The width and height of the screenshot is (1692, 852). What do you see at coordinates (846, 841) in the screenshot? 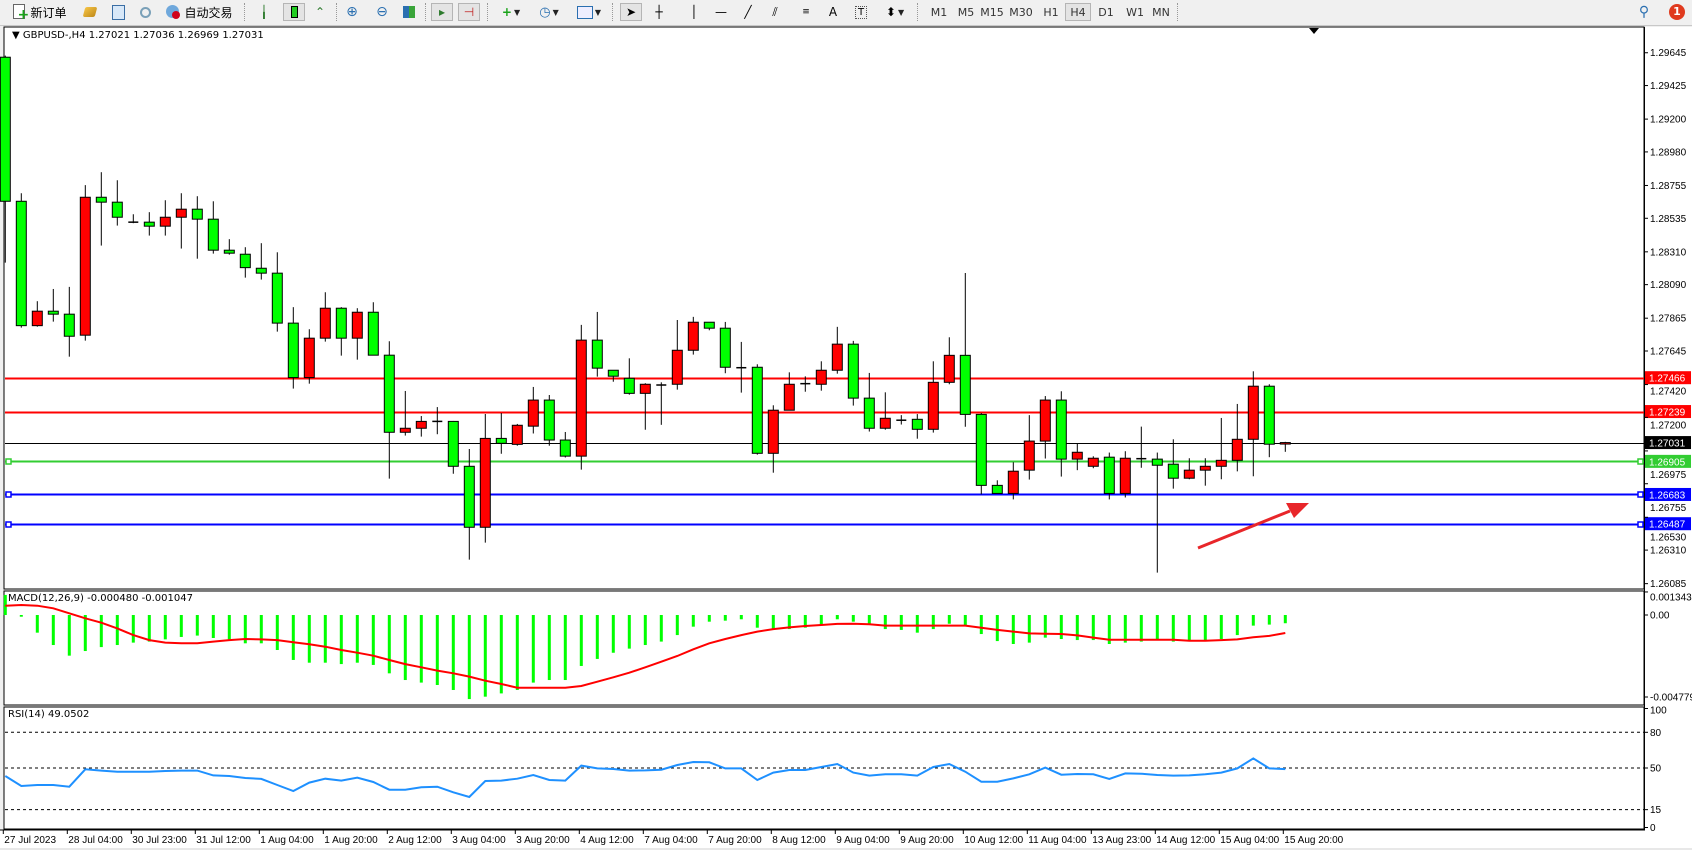
I see `time-axis` at bounding box center [846, 841].